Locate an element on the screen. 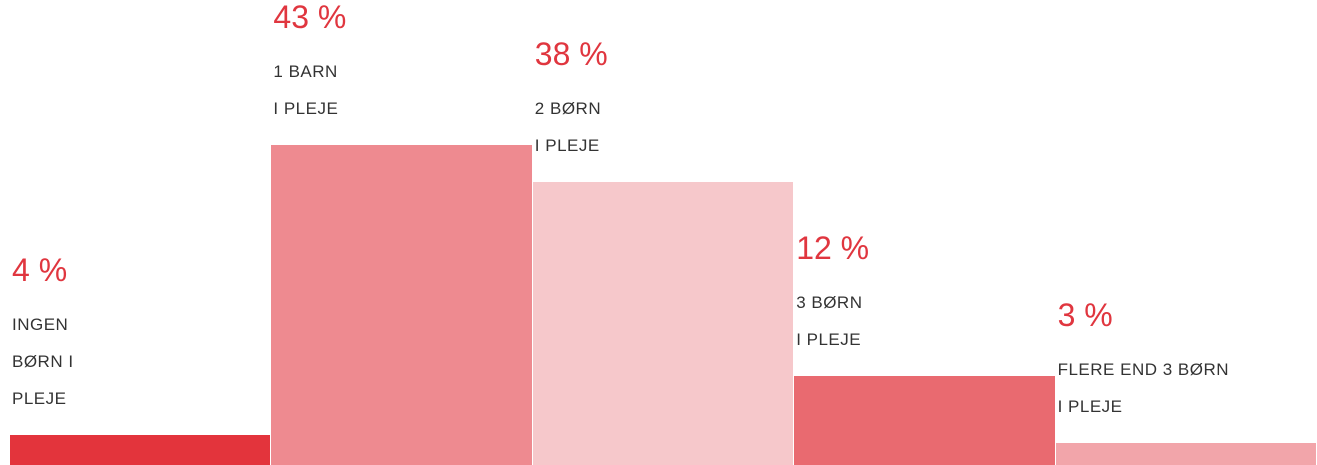 This screenshot has width=1317, height=465. bar-label: 12 % 3 BØRN I PLEJE is located at coordinates (832, 293).